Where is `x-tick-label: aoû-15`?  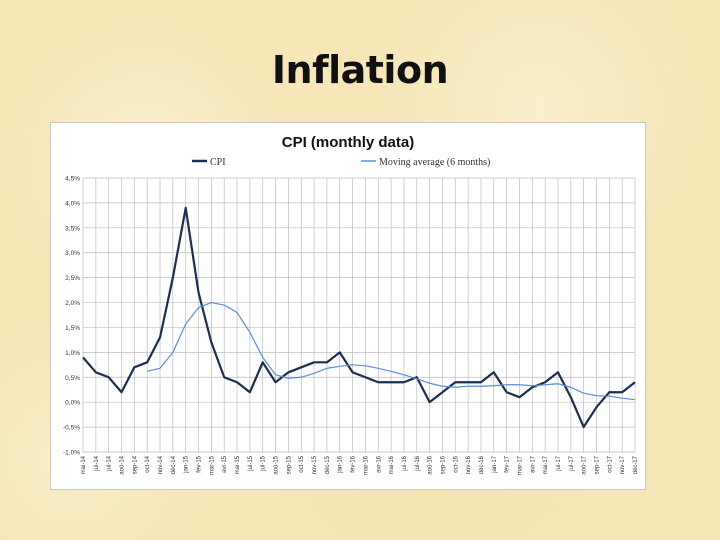 x-tick-label: aoû-15 is located at coordinates (277, 464).